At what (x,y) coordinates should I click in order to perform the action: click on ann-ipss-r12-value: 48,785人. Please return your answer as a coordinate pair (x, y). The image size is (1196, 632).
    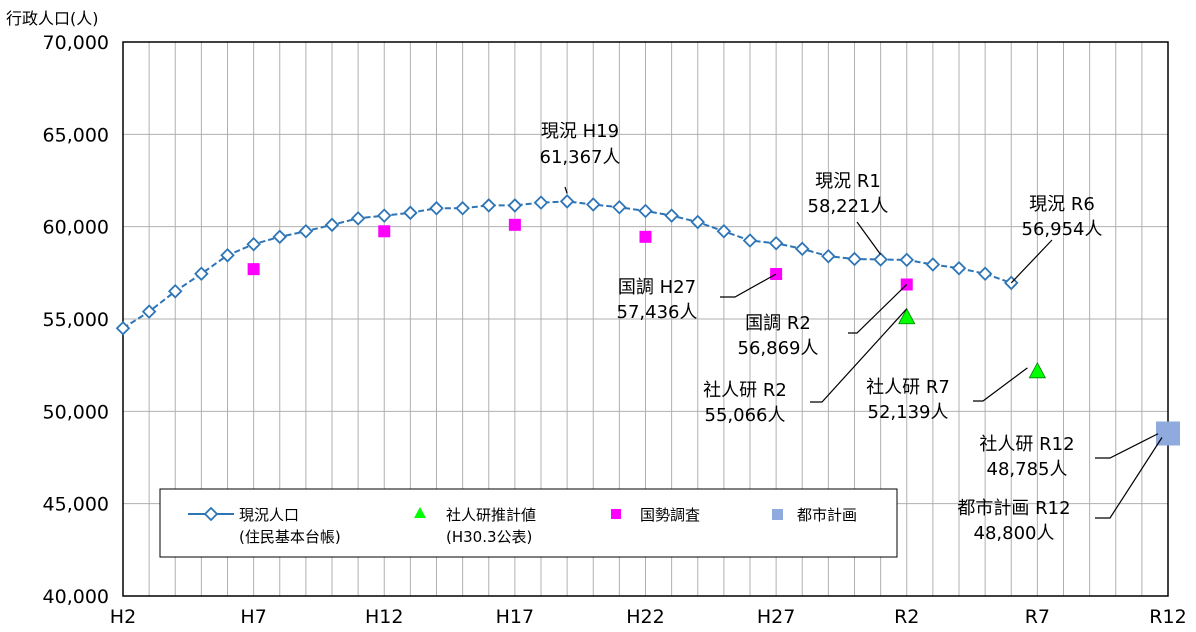
    Looking at the image, I should click on (1027, 469).